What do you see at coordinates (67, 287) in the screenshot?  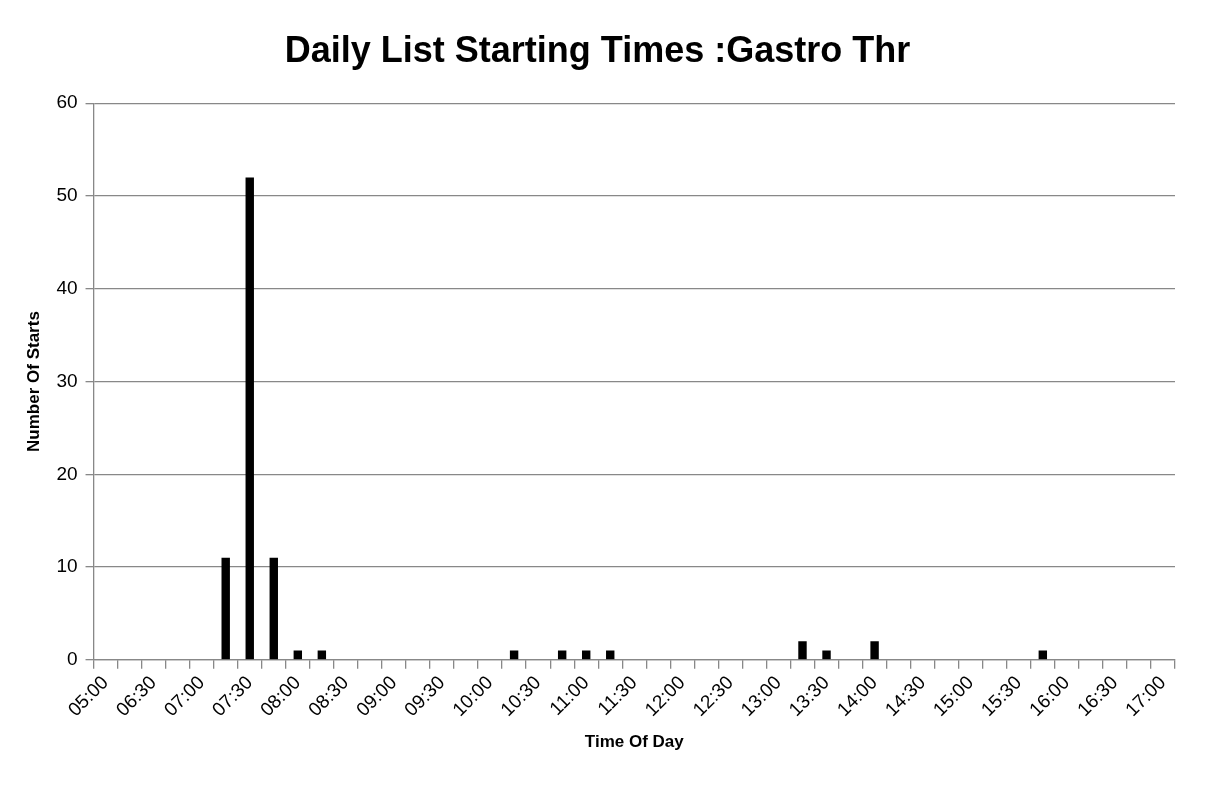 I see `y-tick-label: 40` at bounding box center [67, 287].